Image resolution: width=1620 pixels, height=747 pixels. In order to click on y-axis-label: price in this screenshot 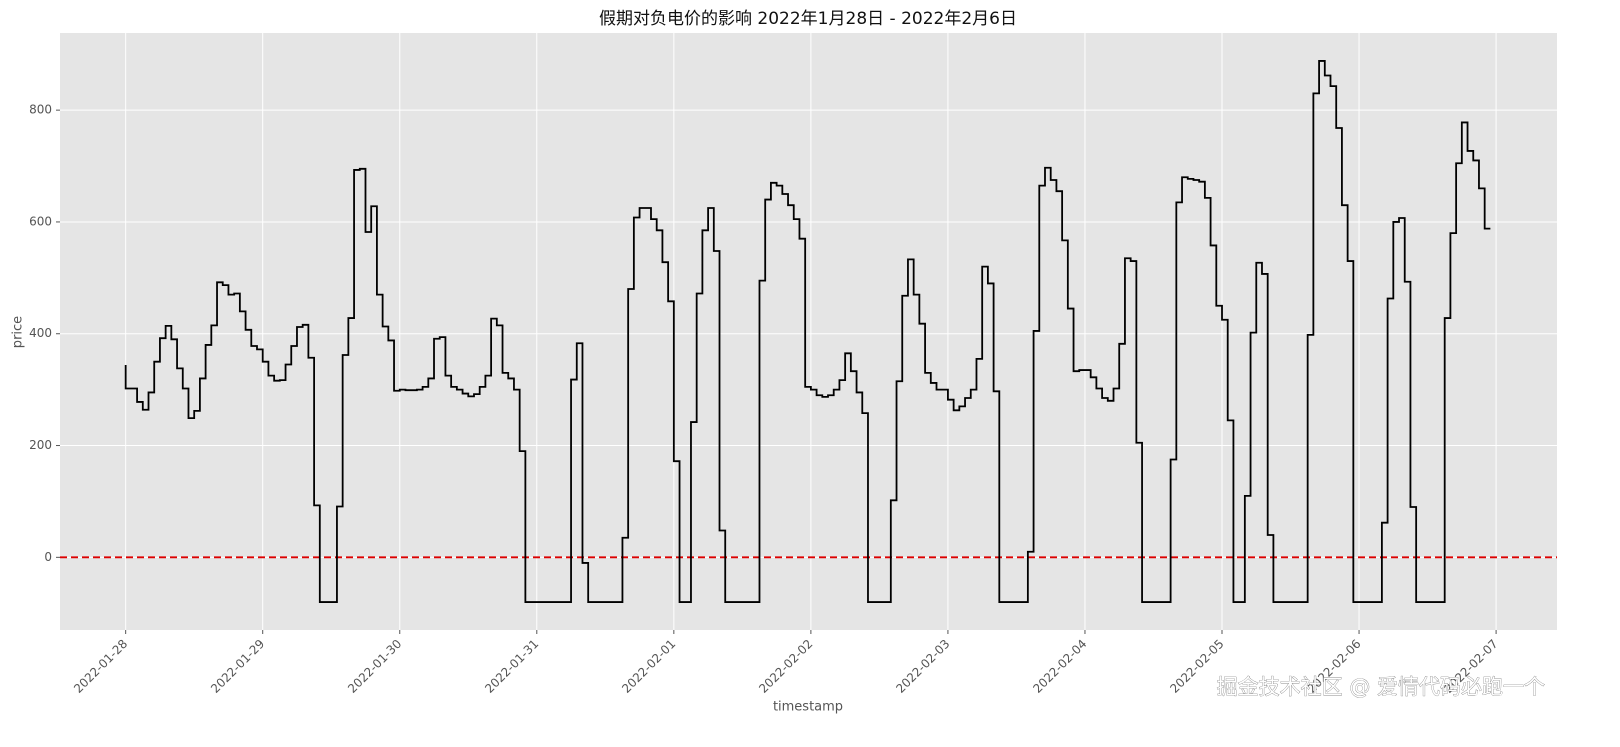, I will do `click(18, 332)`.